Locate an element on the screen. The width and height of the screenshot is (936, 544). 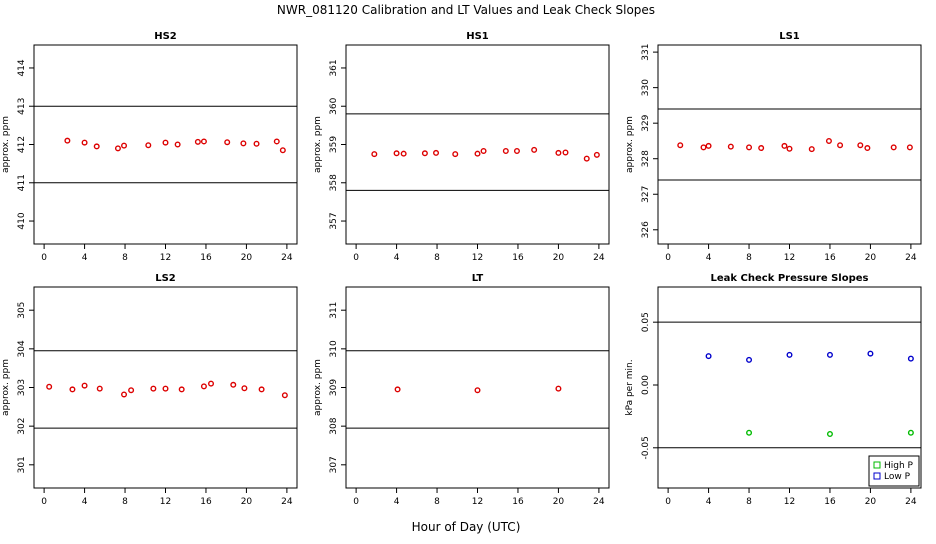
y-tick-label: 414 is located at coordinates (22, 67).